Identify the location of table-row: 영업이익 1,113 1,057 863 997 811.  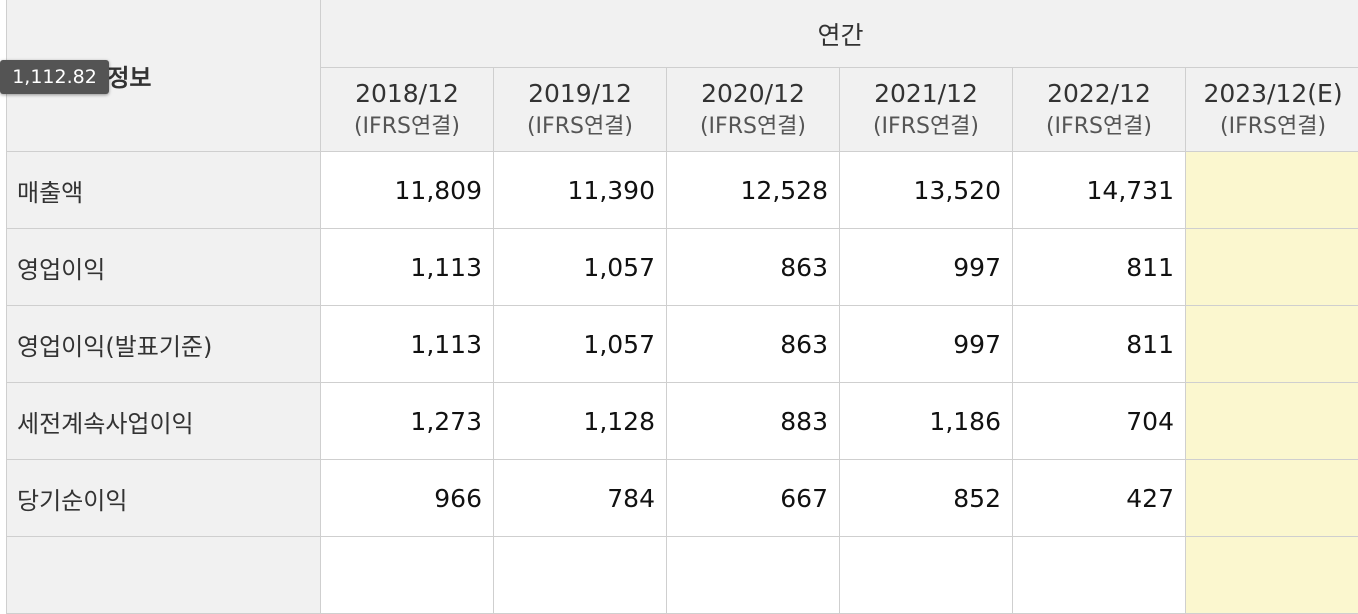
(682, 267).